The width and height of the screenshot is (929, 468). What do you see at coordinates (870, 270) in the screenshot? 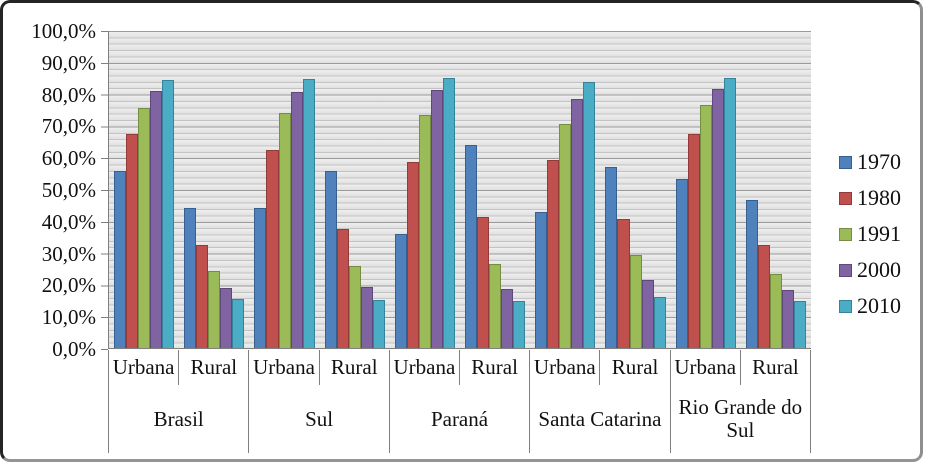
I see `legend-item-2000: 2000` at bounding box center [870, 270].